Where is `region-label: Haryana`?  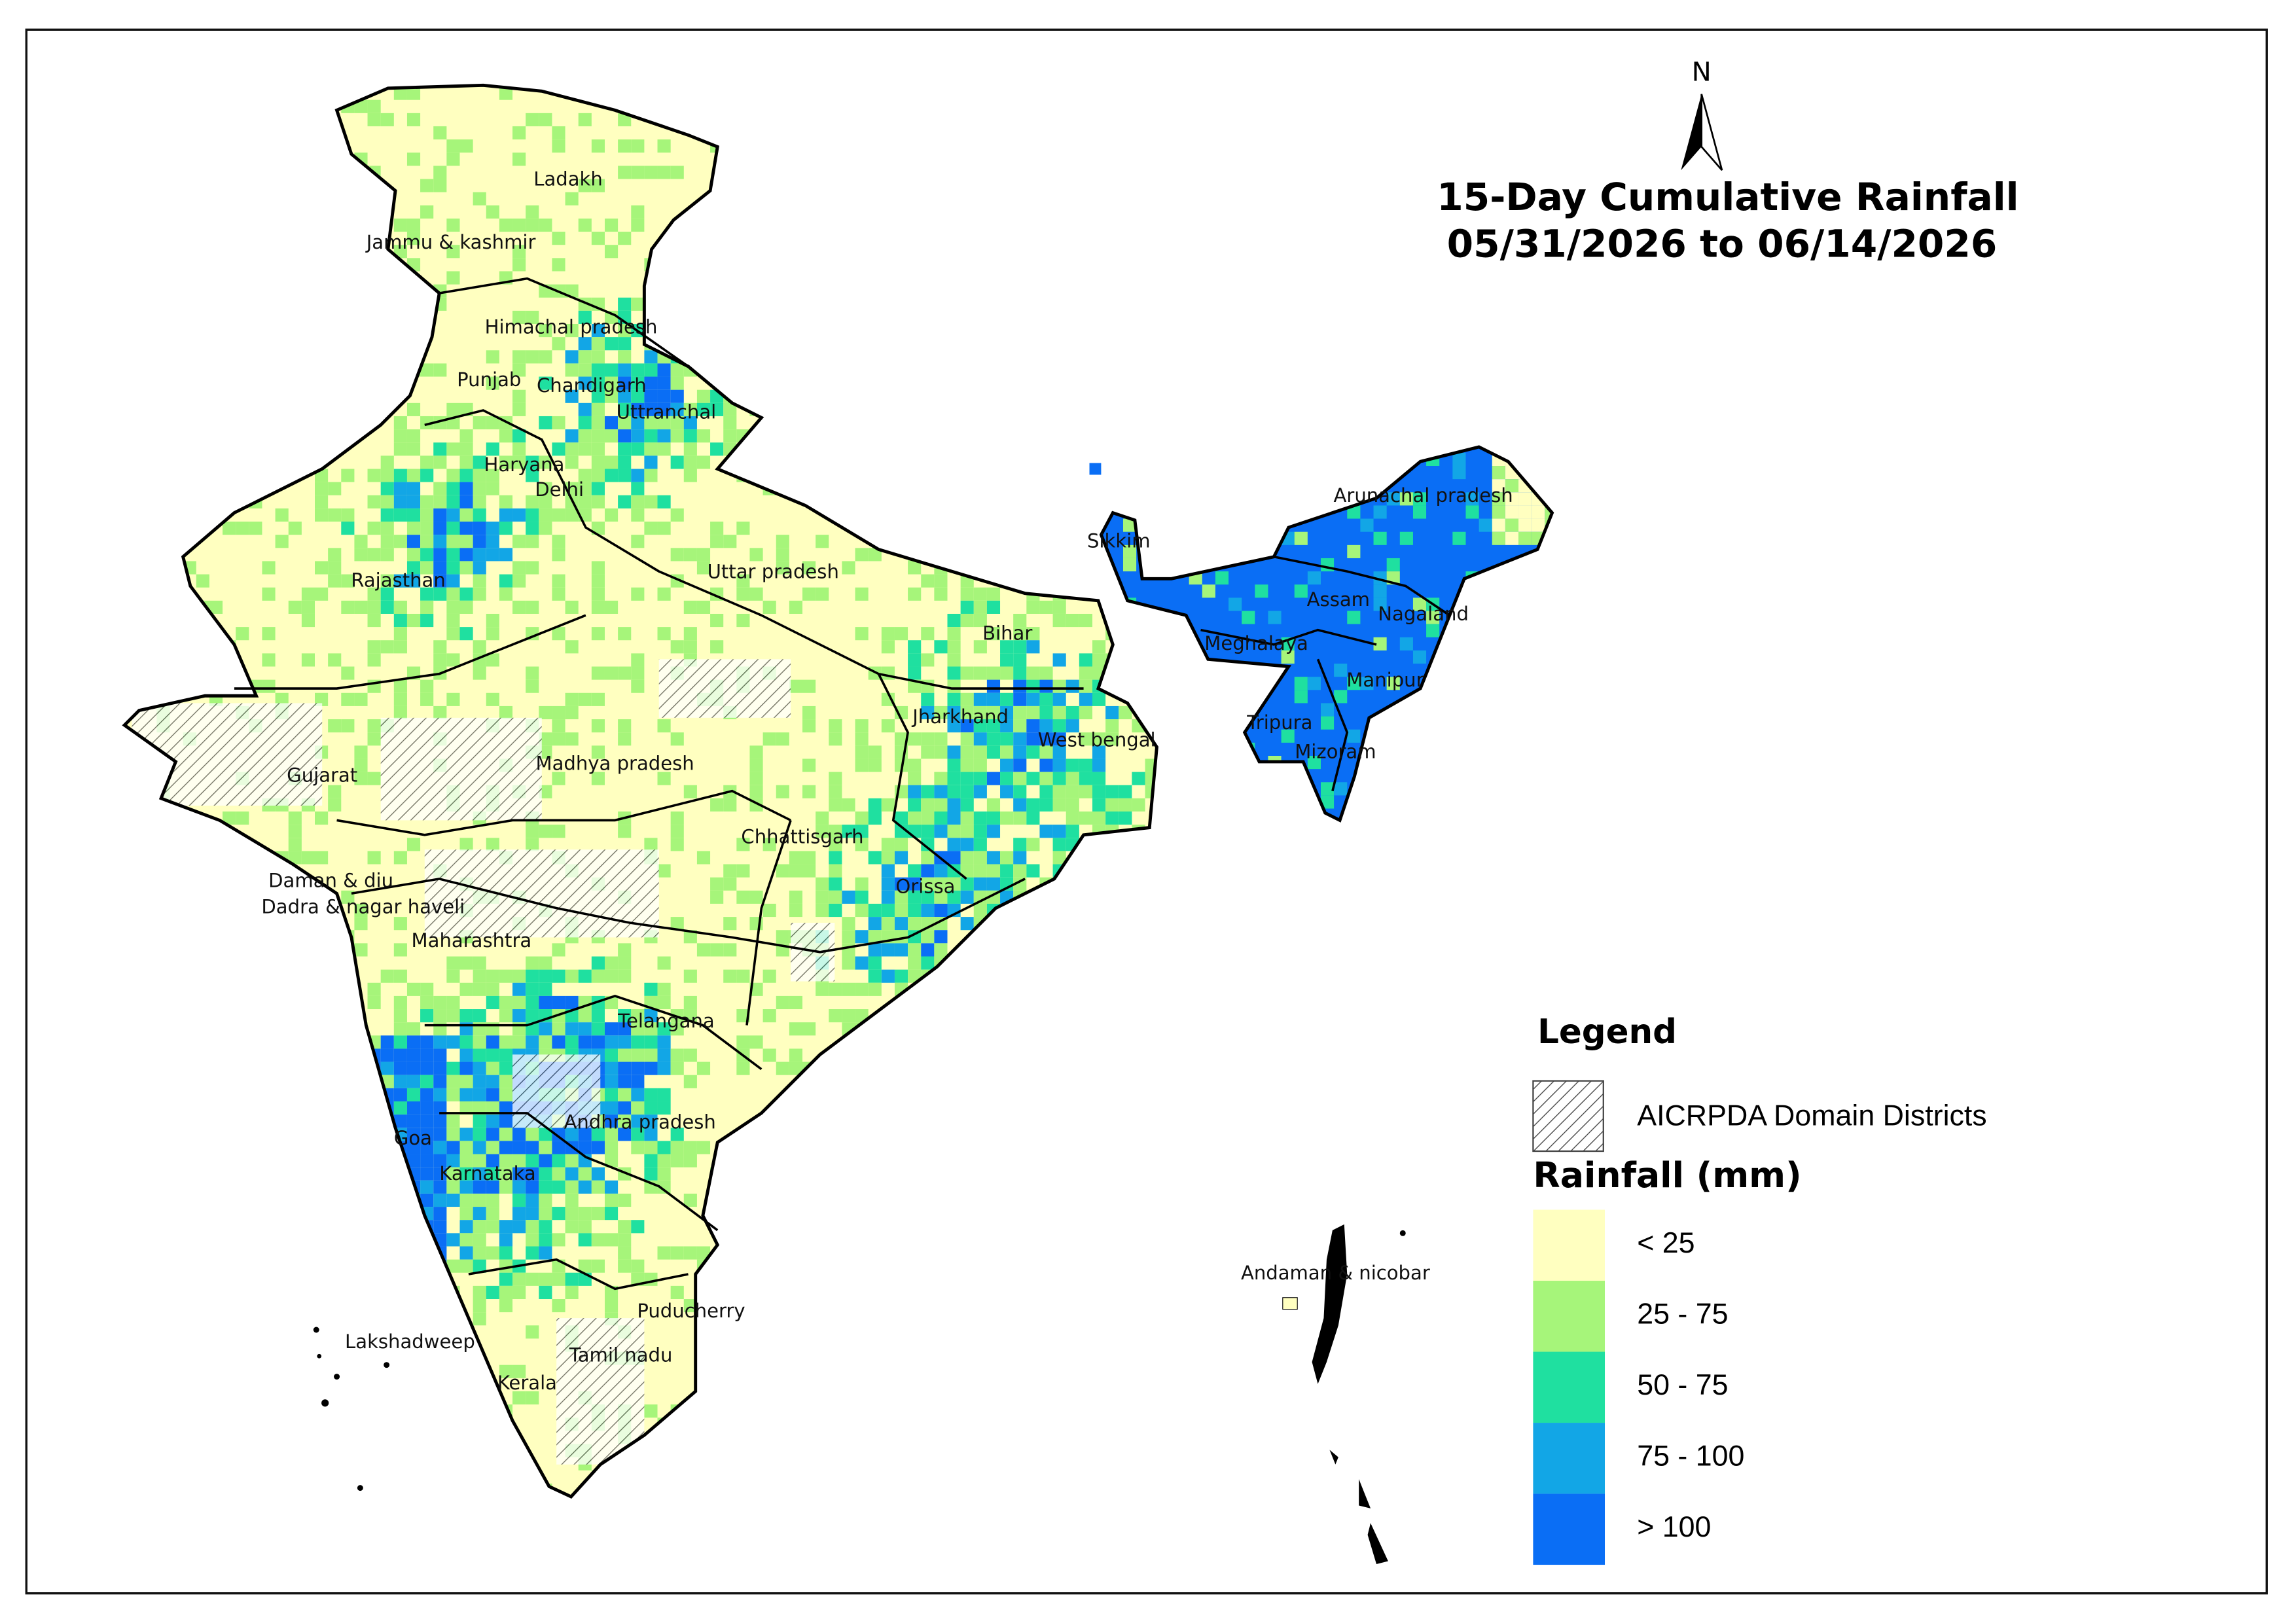 region-label: Haryana is located at coordinates (524, 465).